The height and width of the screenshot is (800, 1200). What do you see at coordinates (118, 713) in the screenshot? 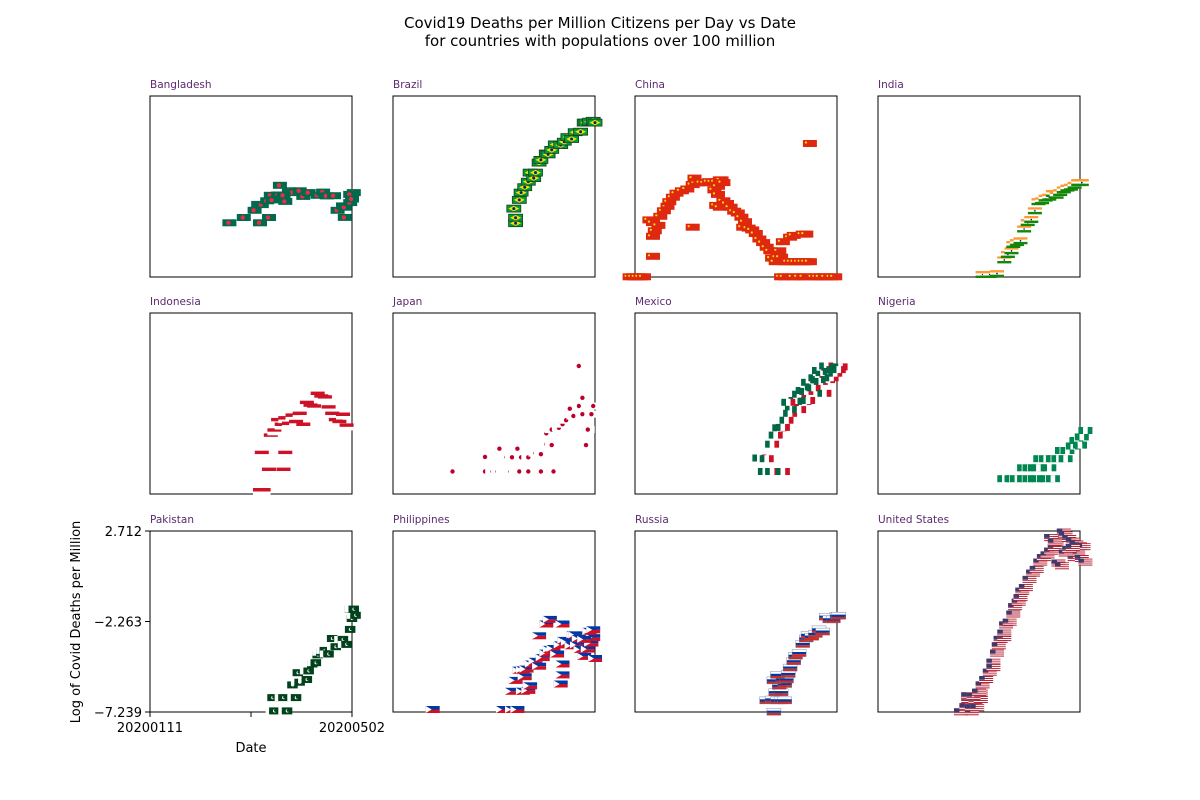
I see `y-tick-label: −7.239` at bounding box center [118, 713].